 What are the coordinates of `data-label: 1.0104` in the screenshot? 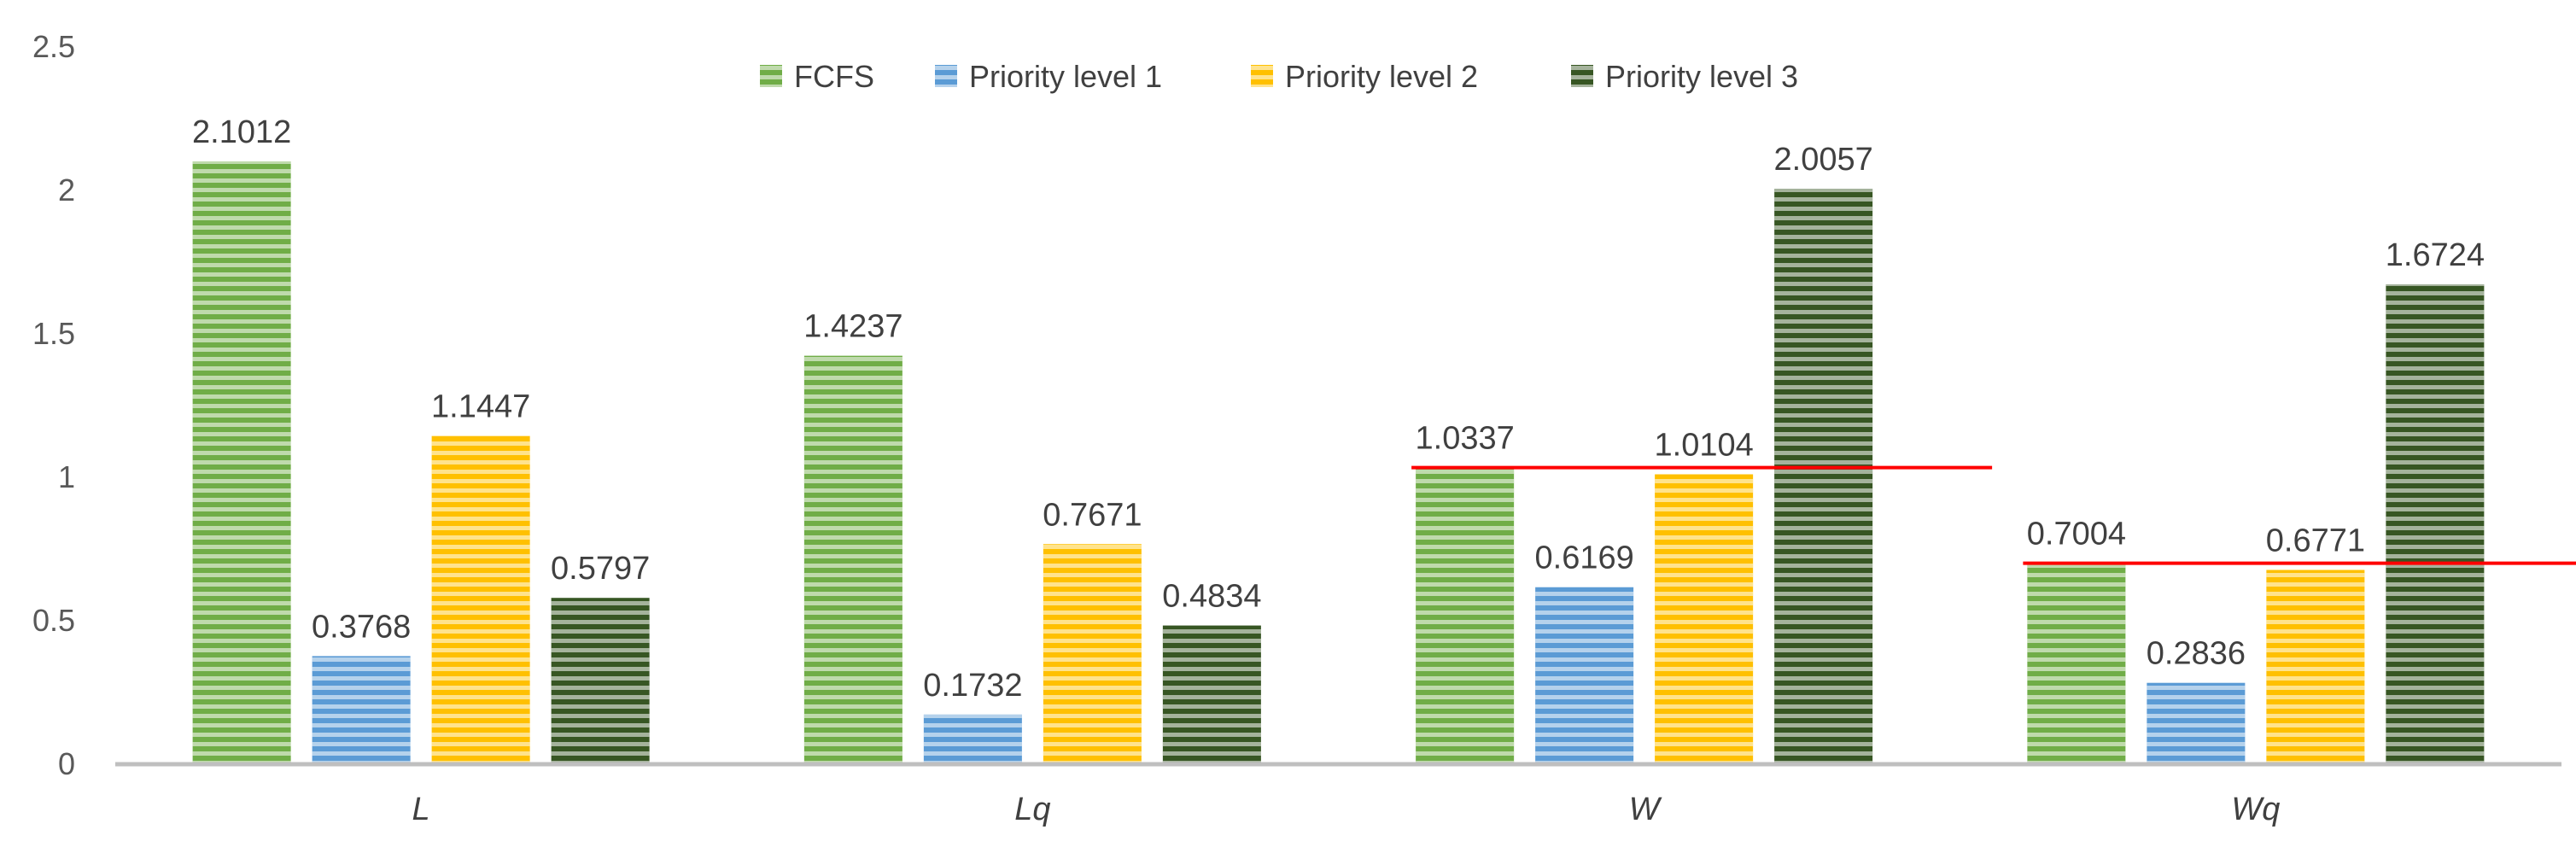 It's located at (1704, 446).